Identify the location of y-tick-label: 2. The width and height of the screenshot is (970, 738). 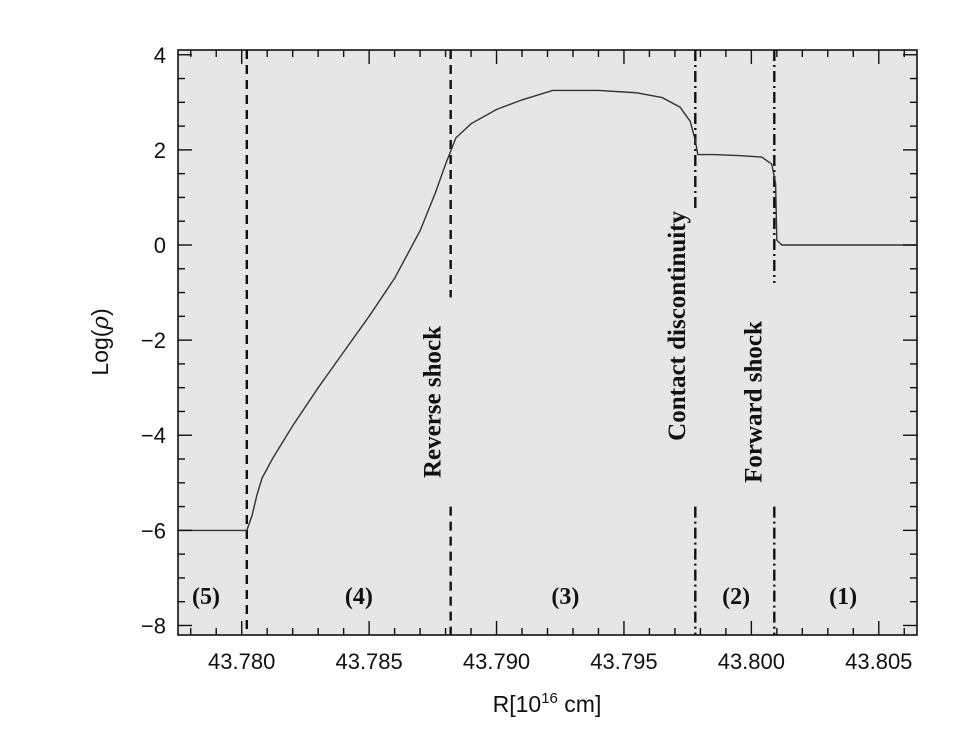
(160, 150).